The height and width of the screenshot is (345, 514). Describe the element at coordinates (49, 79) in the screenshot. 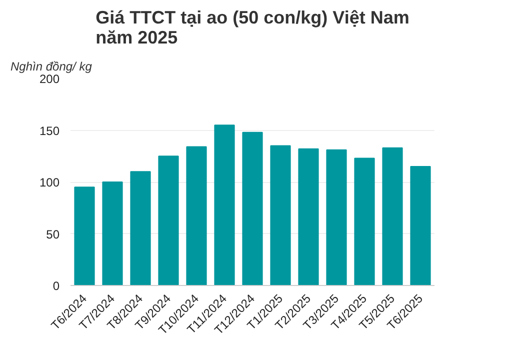

I see `y-tick-label: 200` at that location.